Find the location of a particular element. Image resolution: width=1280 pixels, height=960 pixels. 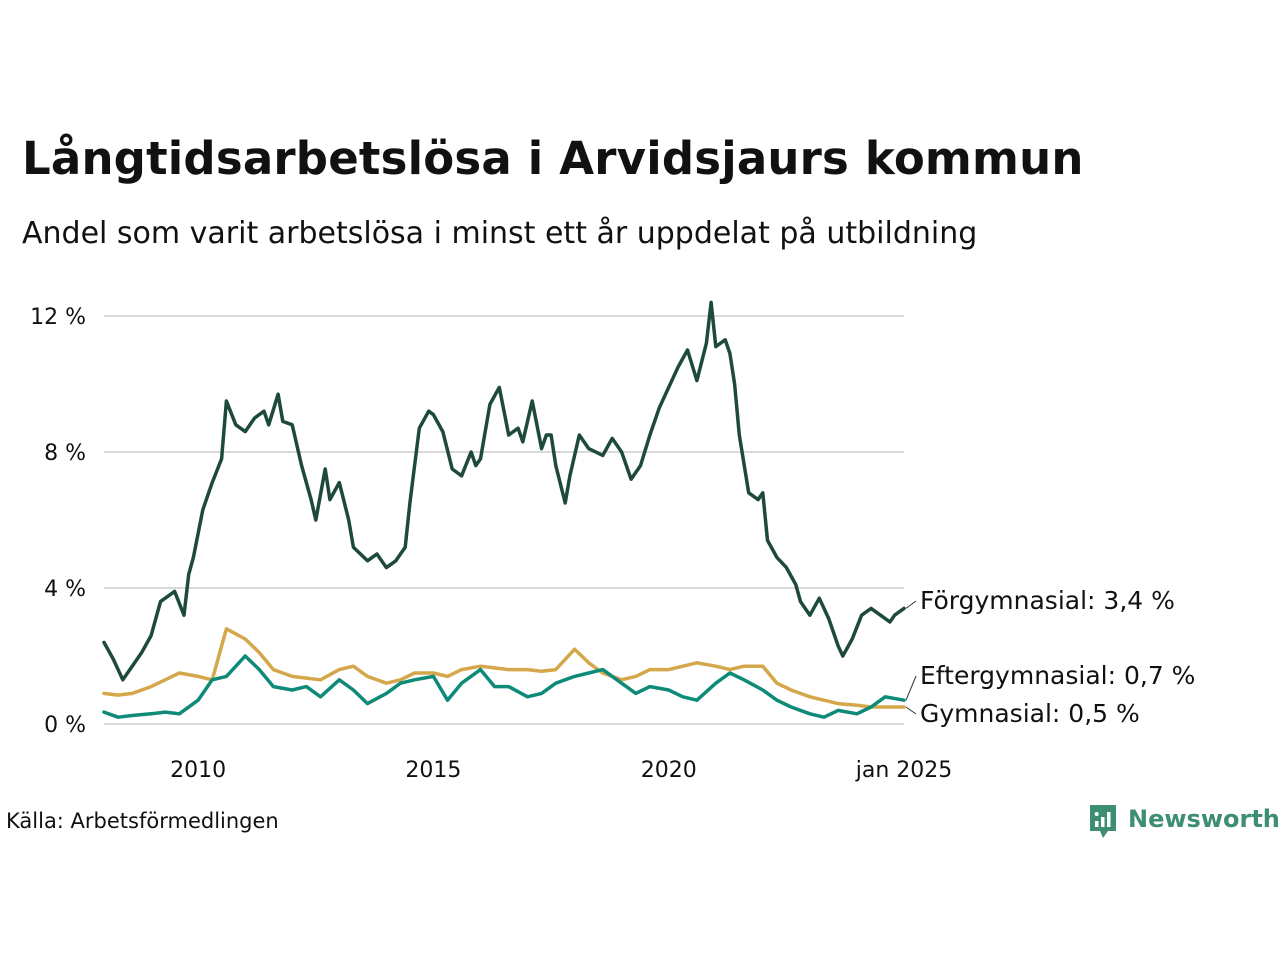

x-tick-label: 2010 is located at coordinates (198, 770).